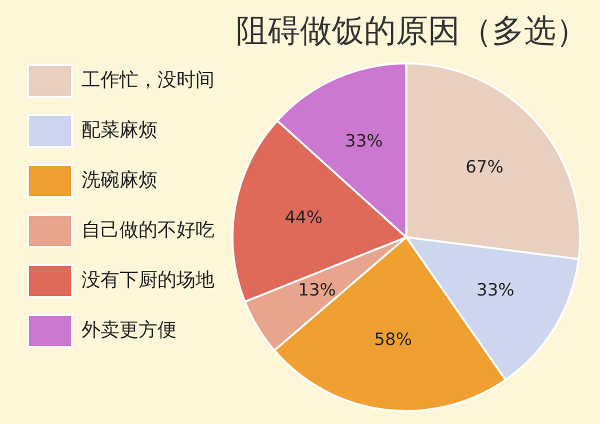  What do you see at coordinates (148, 279) in the screenshot?
I see `legend-label: 没有下厨的场地` at bounding box center [148, 279].